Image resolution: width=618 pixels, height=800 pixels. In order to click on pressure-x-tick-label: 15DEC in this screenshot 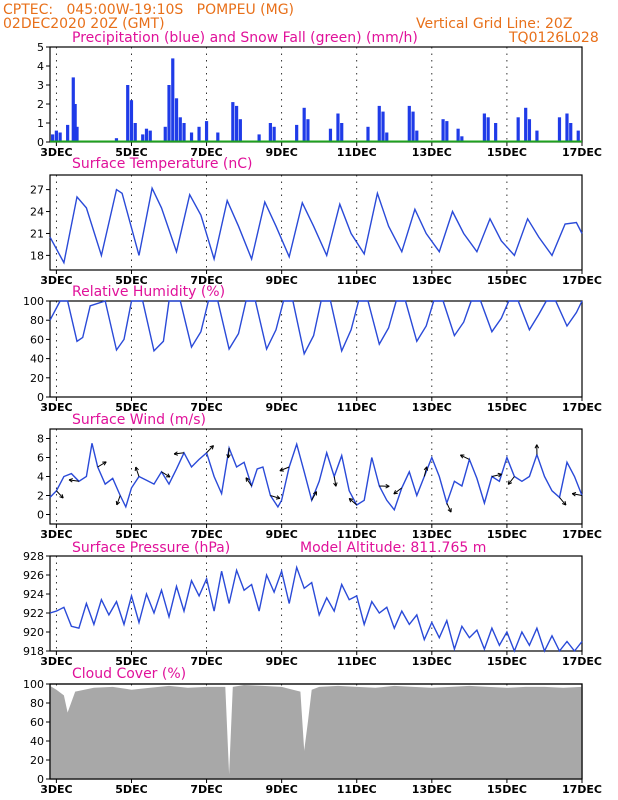, I will do `click(507, 661)`.